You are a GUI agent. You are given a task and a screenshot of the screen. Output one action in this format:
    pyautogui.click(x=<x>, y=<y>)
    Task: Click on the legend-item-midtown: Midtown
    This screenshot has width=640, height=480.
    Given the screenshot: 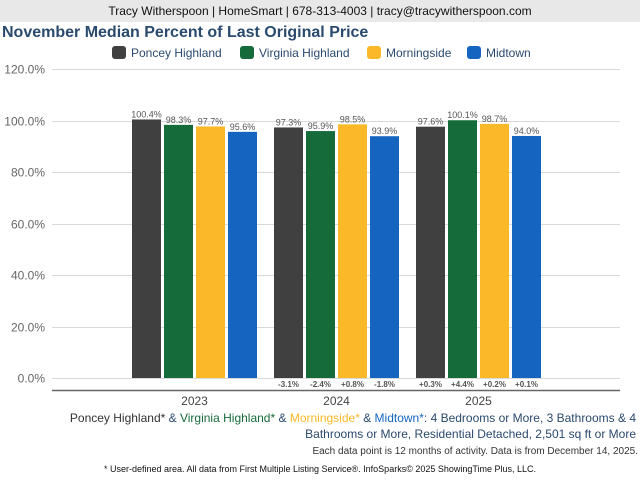 What is the action you would take?
    pyautogui.click(x=499, y=53)
    